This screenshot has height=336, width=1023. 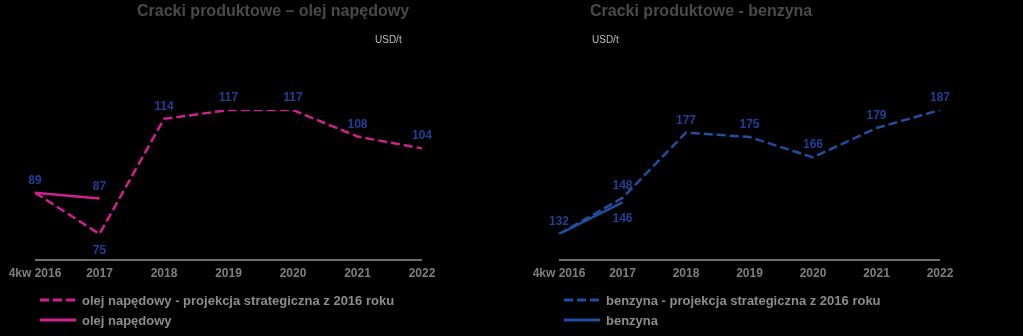 I want to click on data-label: 148, so click(x=622, y=184).